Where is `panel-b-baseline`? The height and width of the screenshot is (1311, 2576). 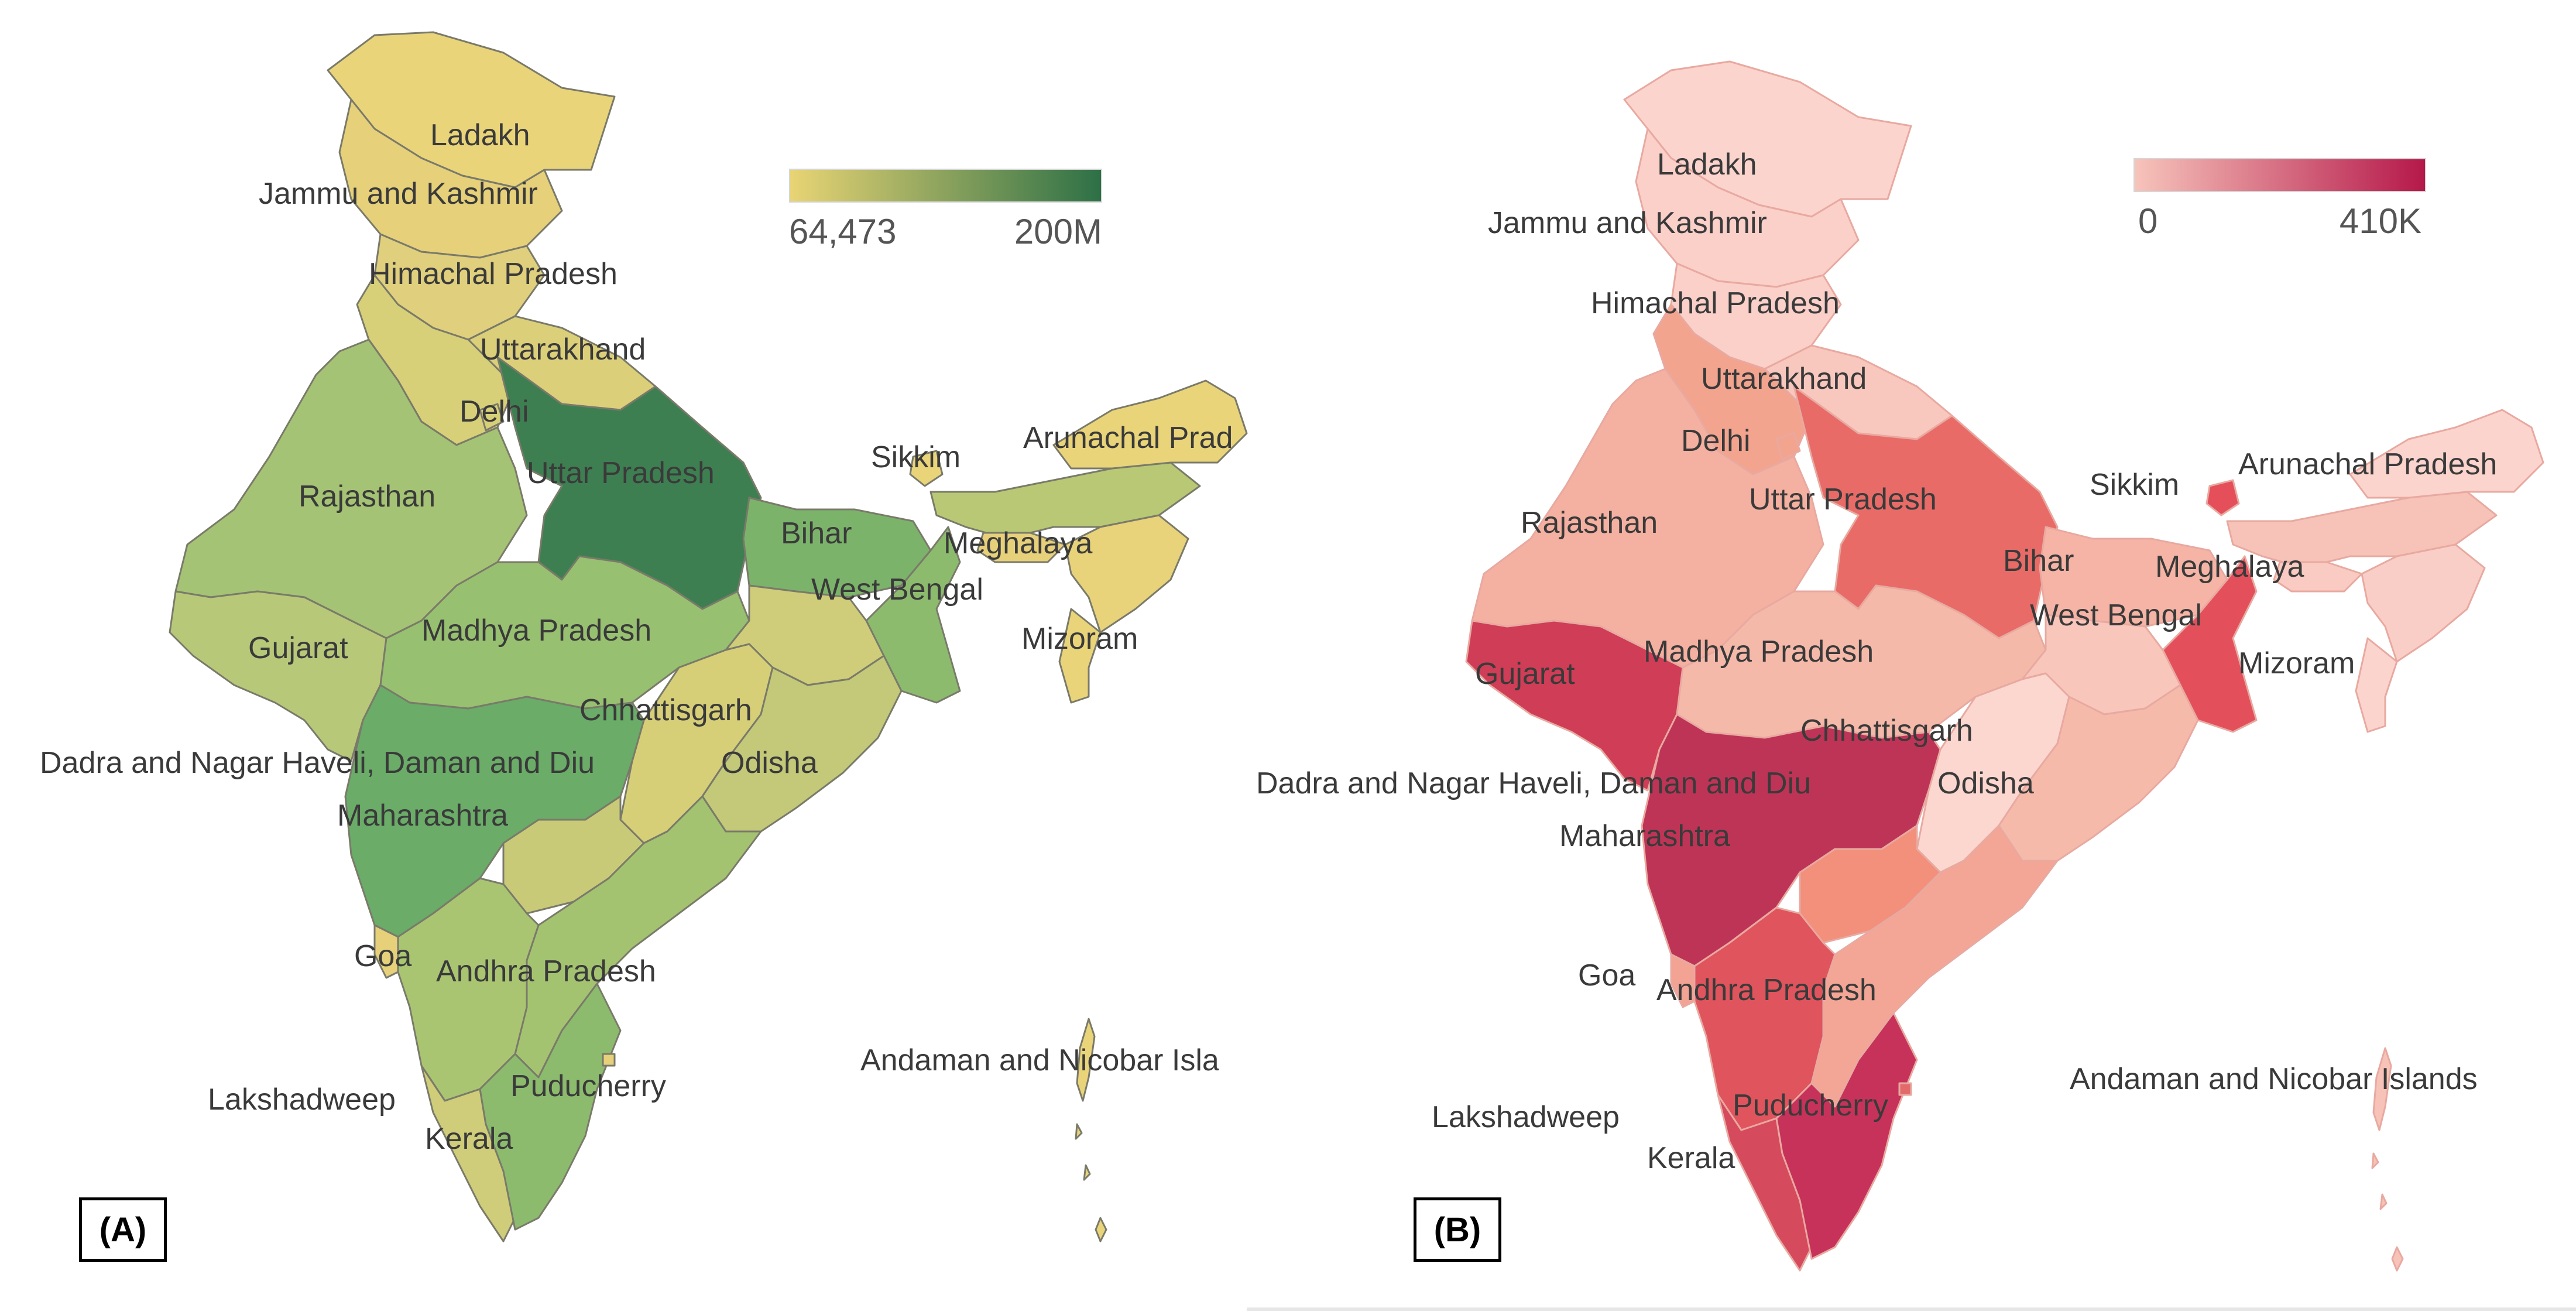
panel-b-baseline is located at coordinates (1911, 1309).